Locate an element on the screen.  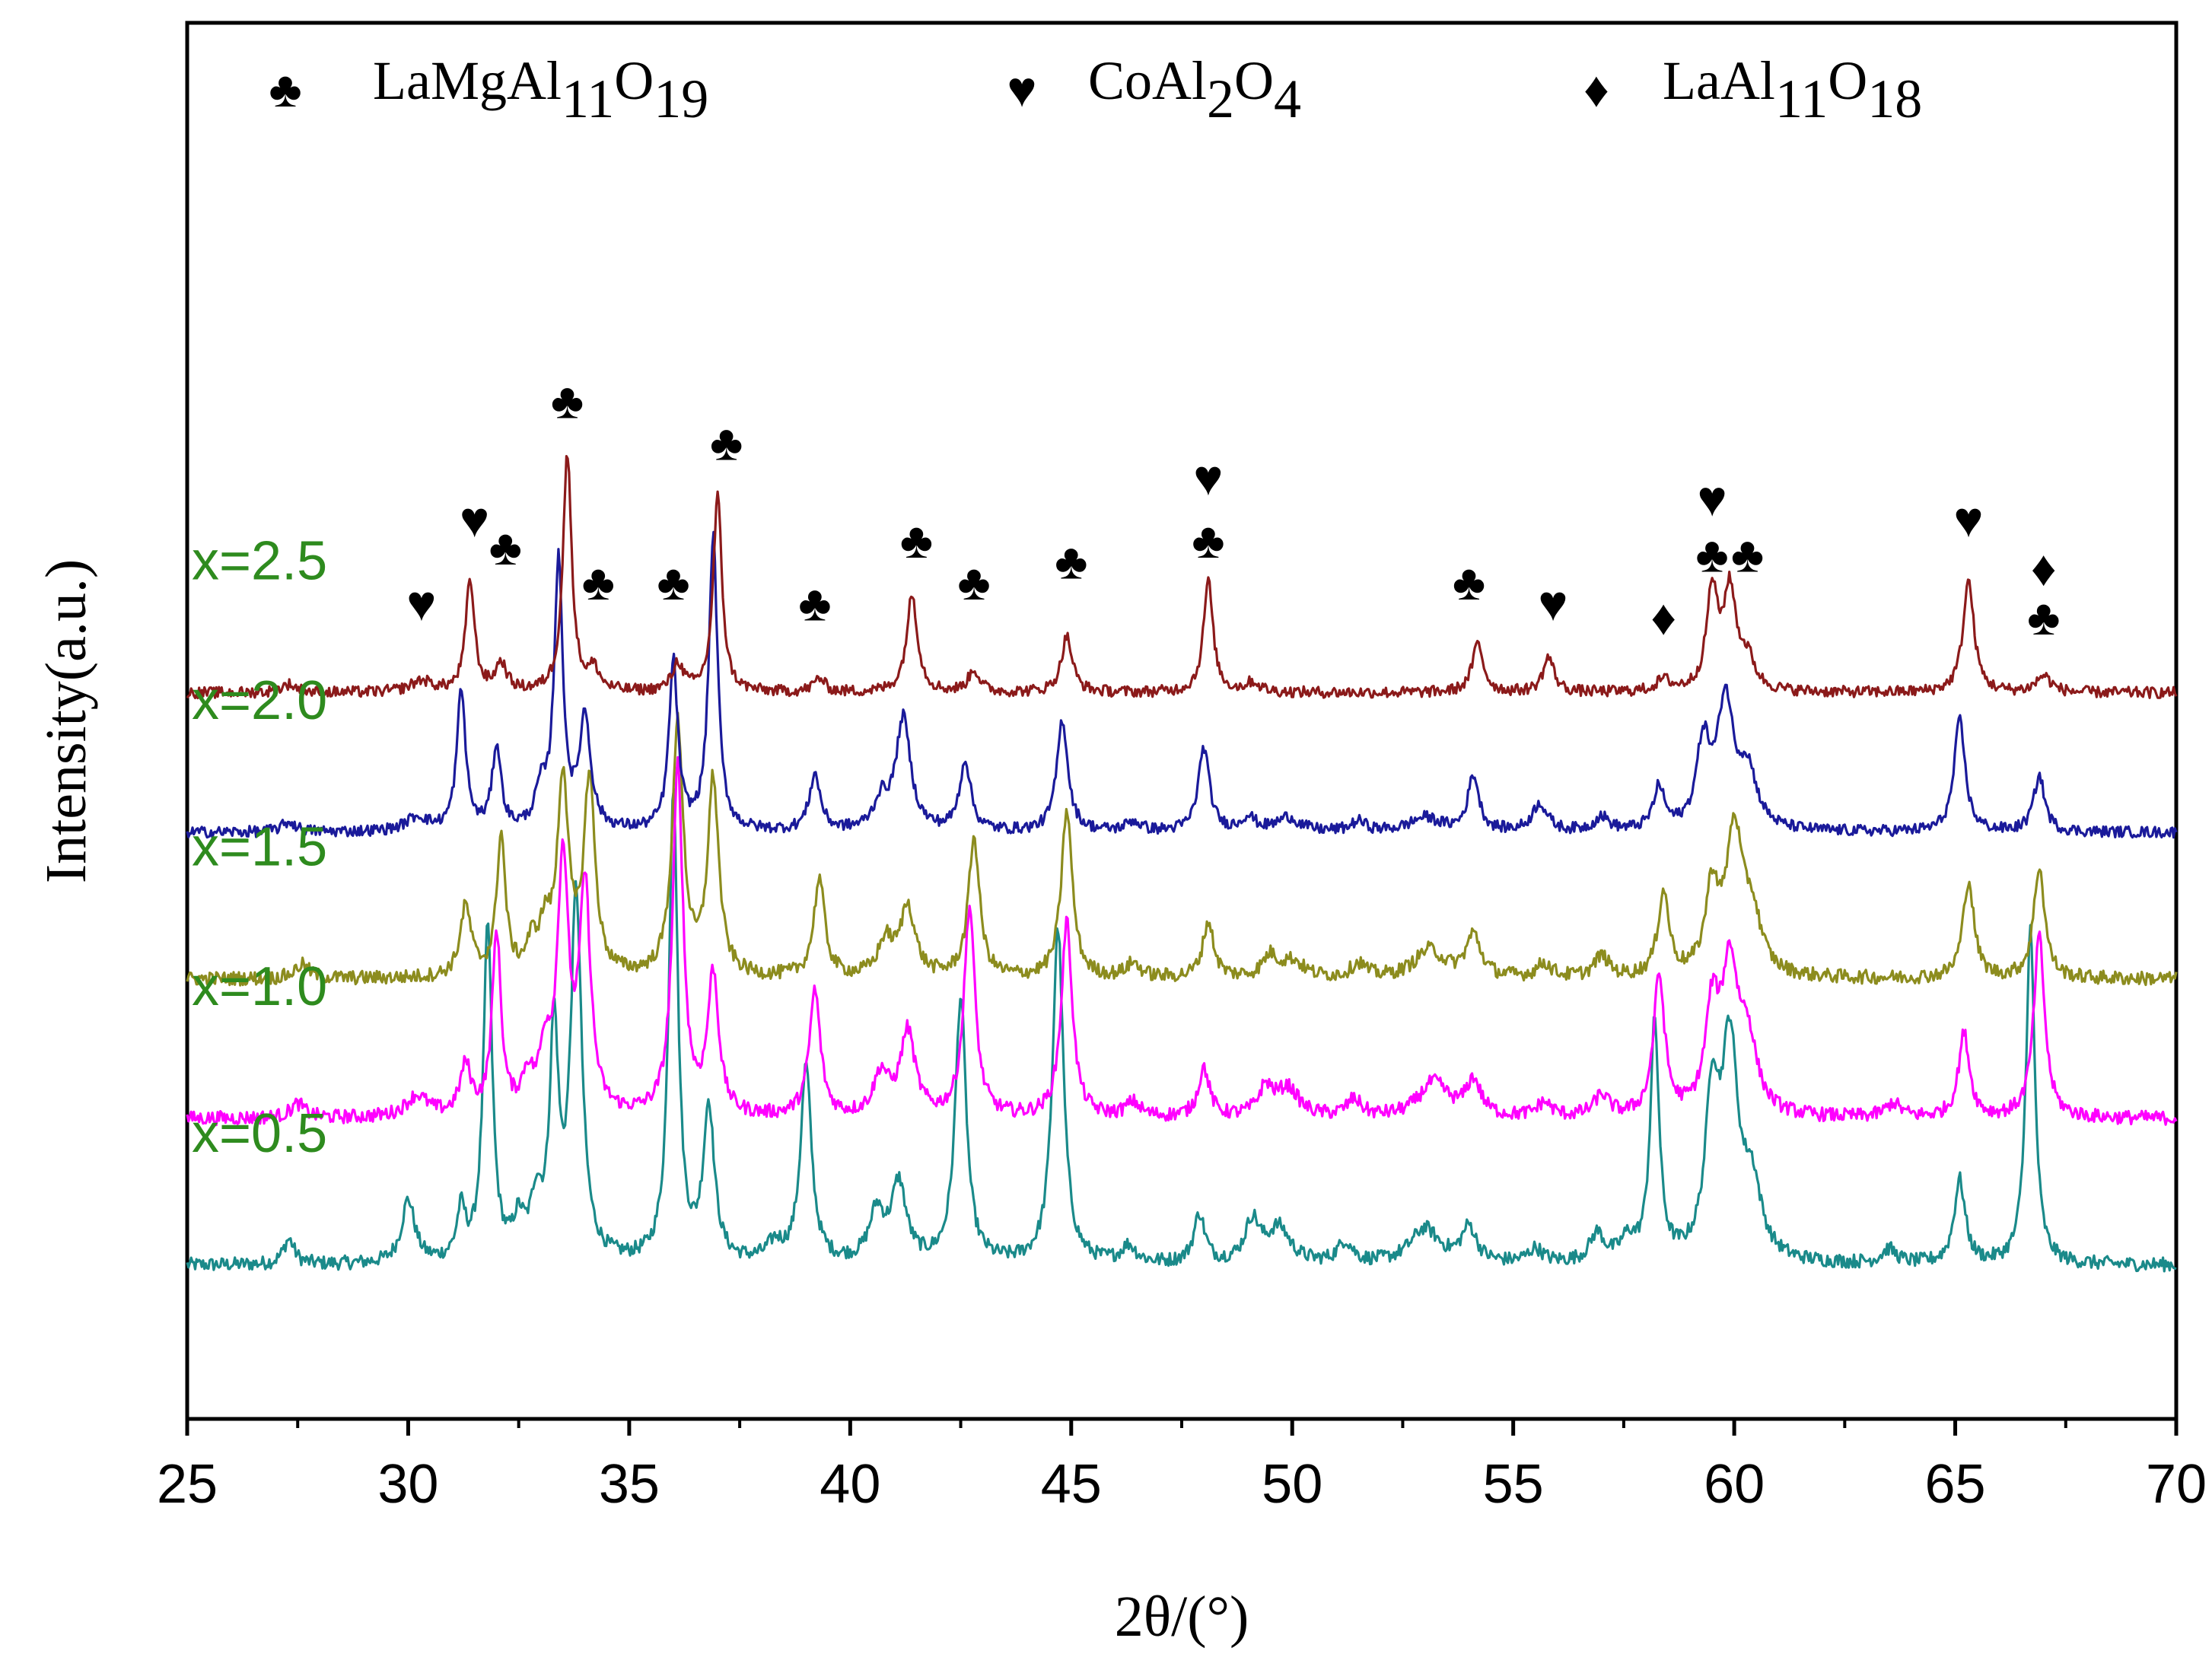
legend: ♣ LaMgAl11O19 ♥ CoAl2O4 ♦ LaAl11O18 is located at coordinates (1095, 89).